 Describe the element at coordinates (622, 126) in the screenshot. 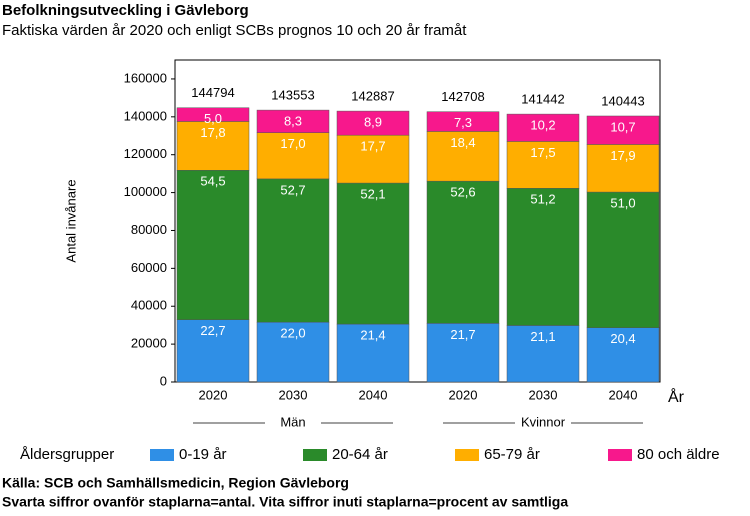

I see `value-label: 10,7` at that location.